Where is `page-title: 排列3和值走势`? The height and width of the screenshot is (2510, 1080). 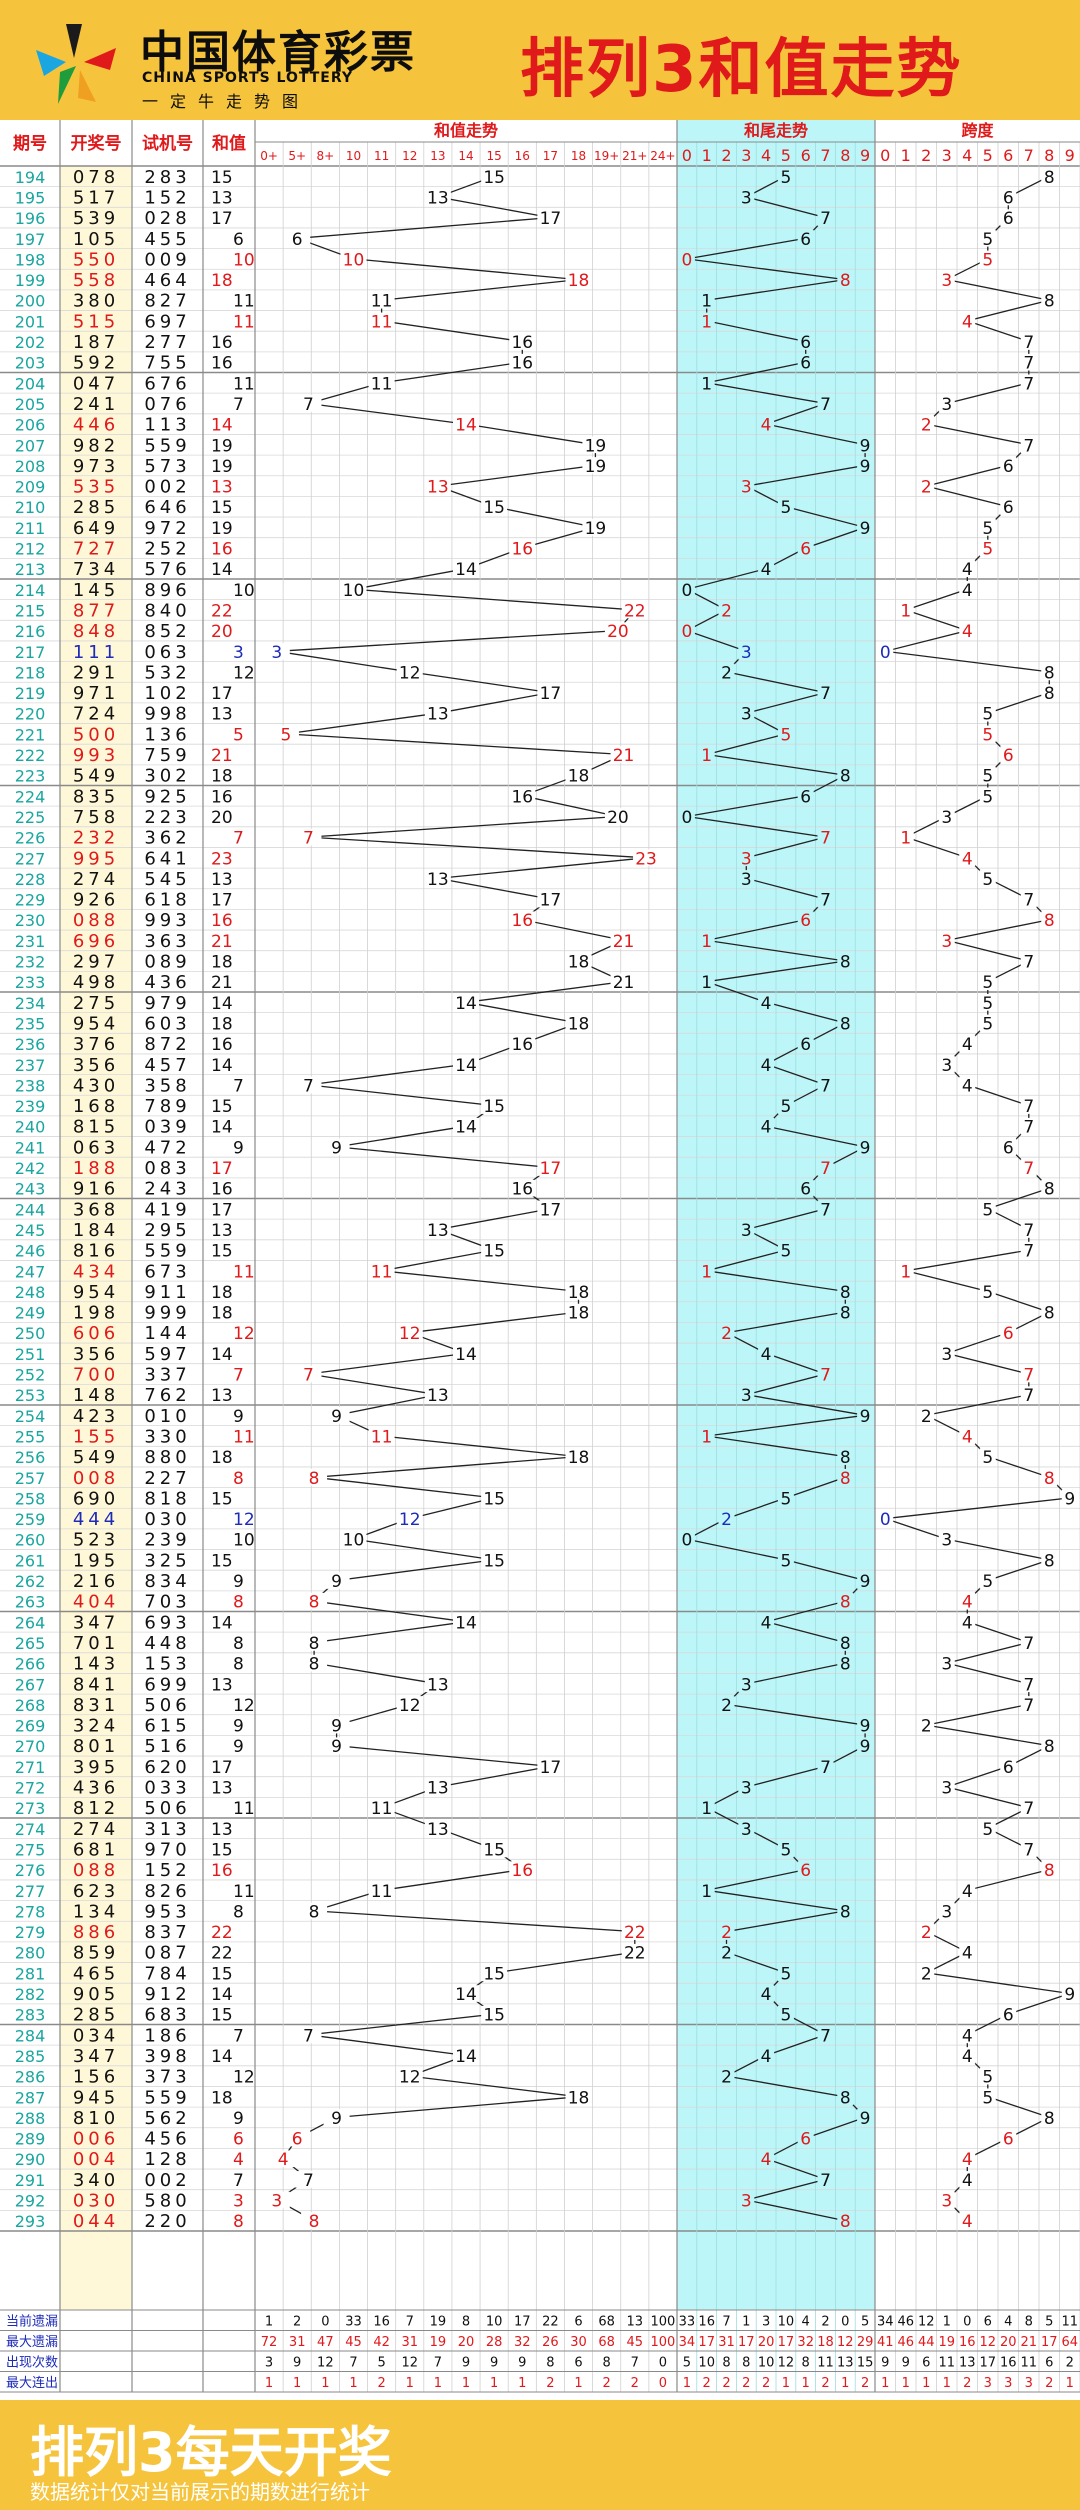 page-title: 排列3和值走势 is located at coordinates (741, 70).